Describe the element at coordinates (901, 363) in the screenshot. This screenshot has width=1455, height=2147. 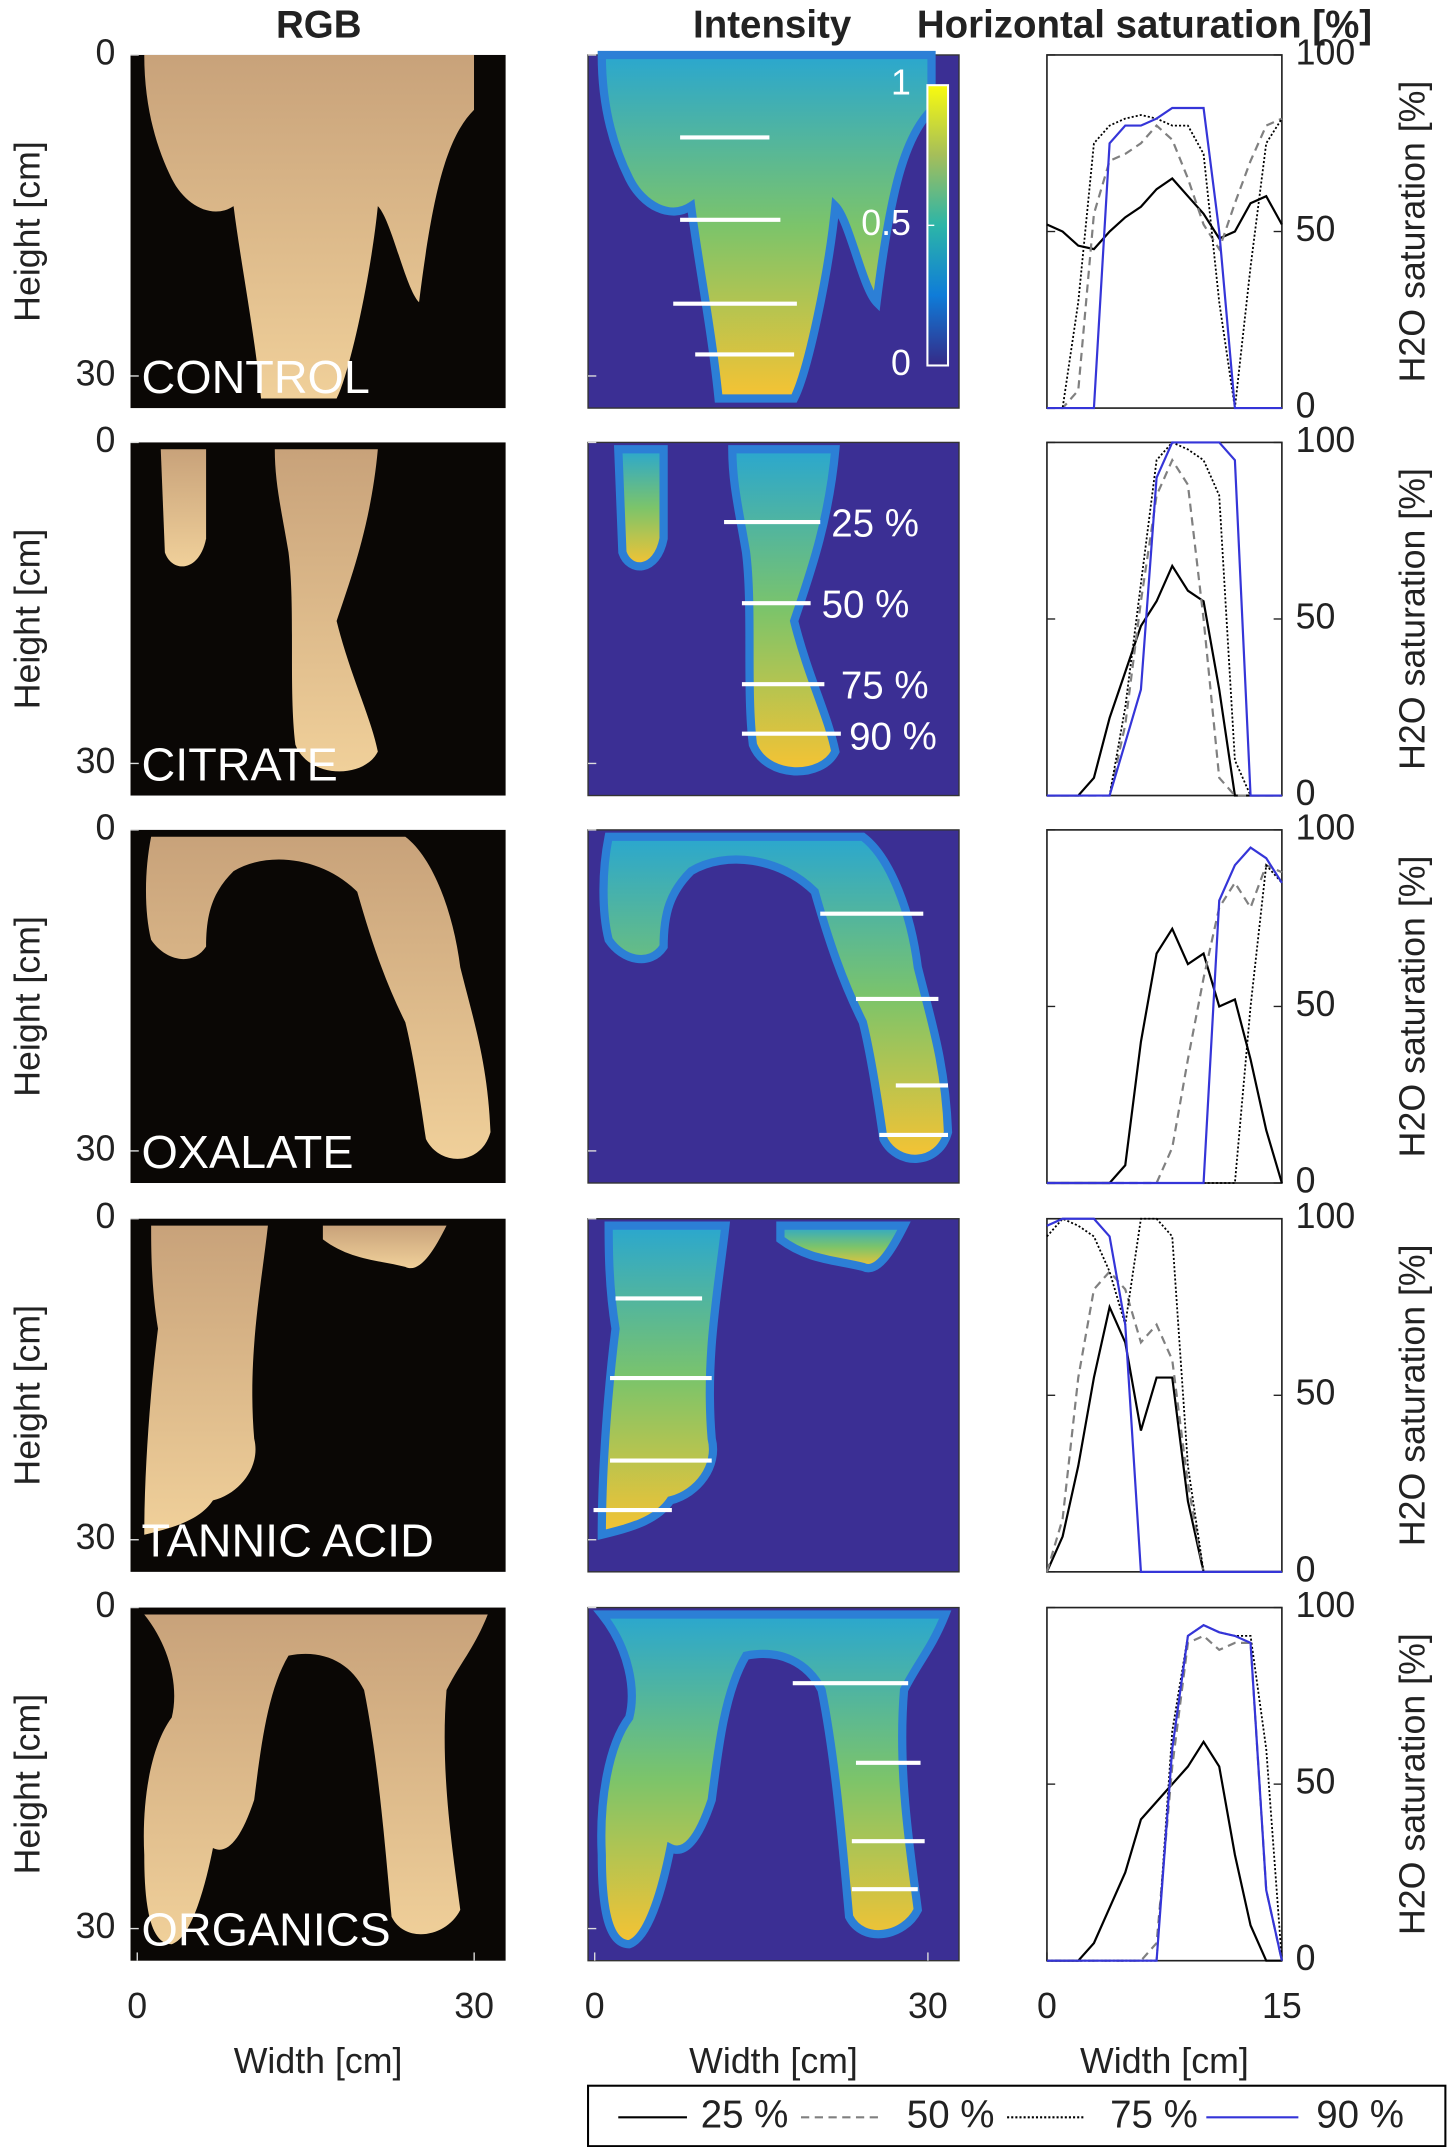
I see `colorbar-tick-label: 0` at that location.